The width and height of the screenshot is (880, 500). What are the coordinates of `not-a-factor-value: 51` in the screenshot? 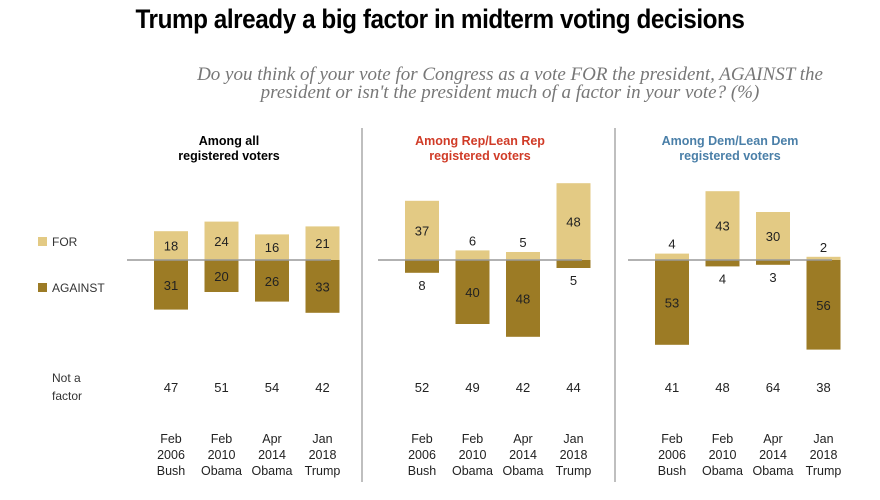 It's located at (221, 387).